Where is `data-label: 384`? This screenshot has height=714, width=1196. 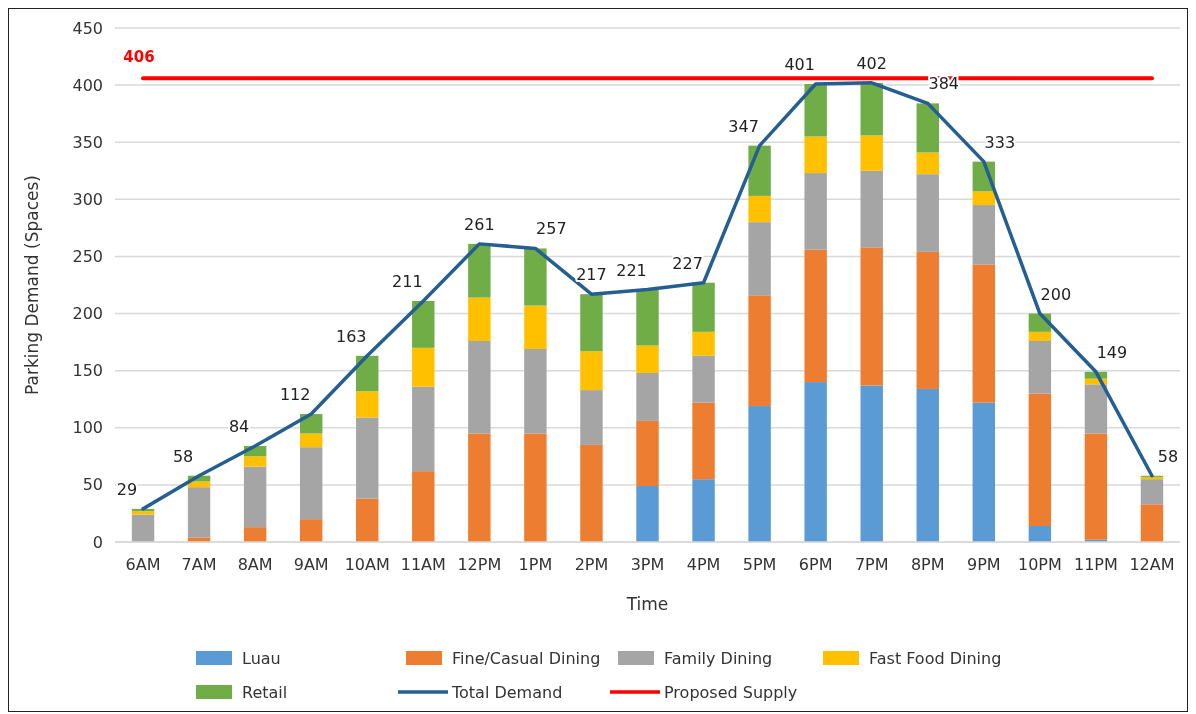
data-label: 384 is located at coordinates (944, 84).